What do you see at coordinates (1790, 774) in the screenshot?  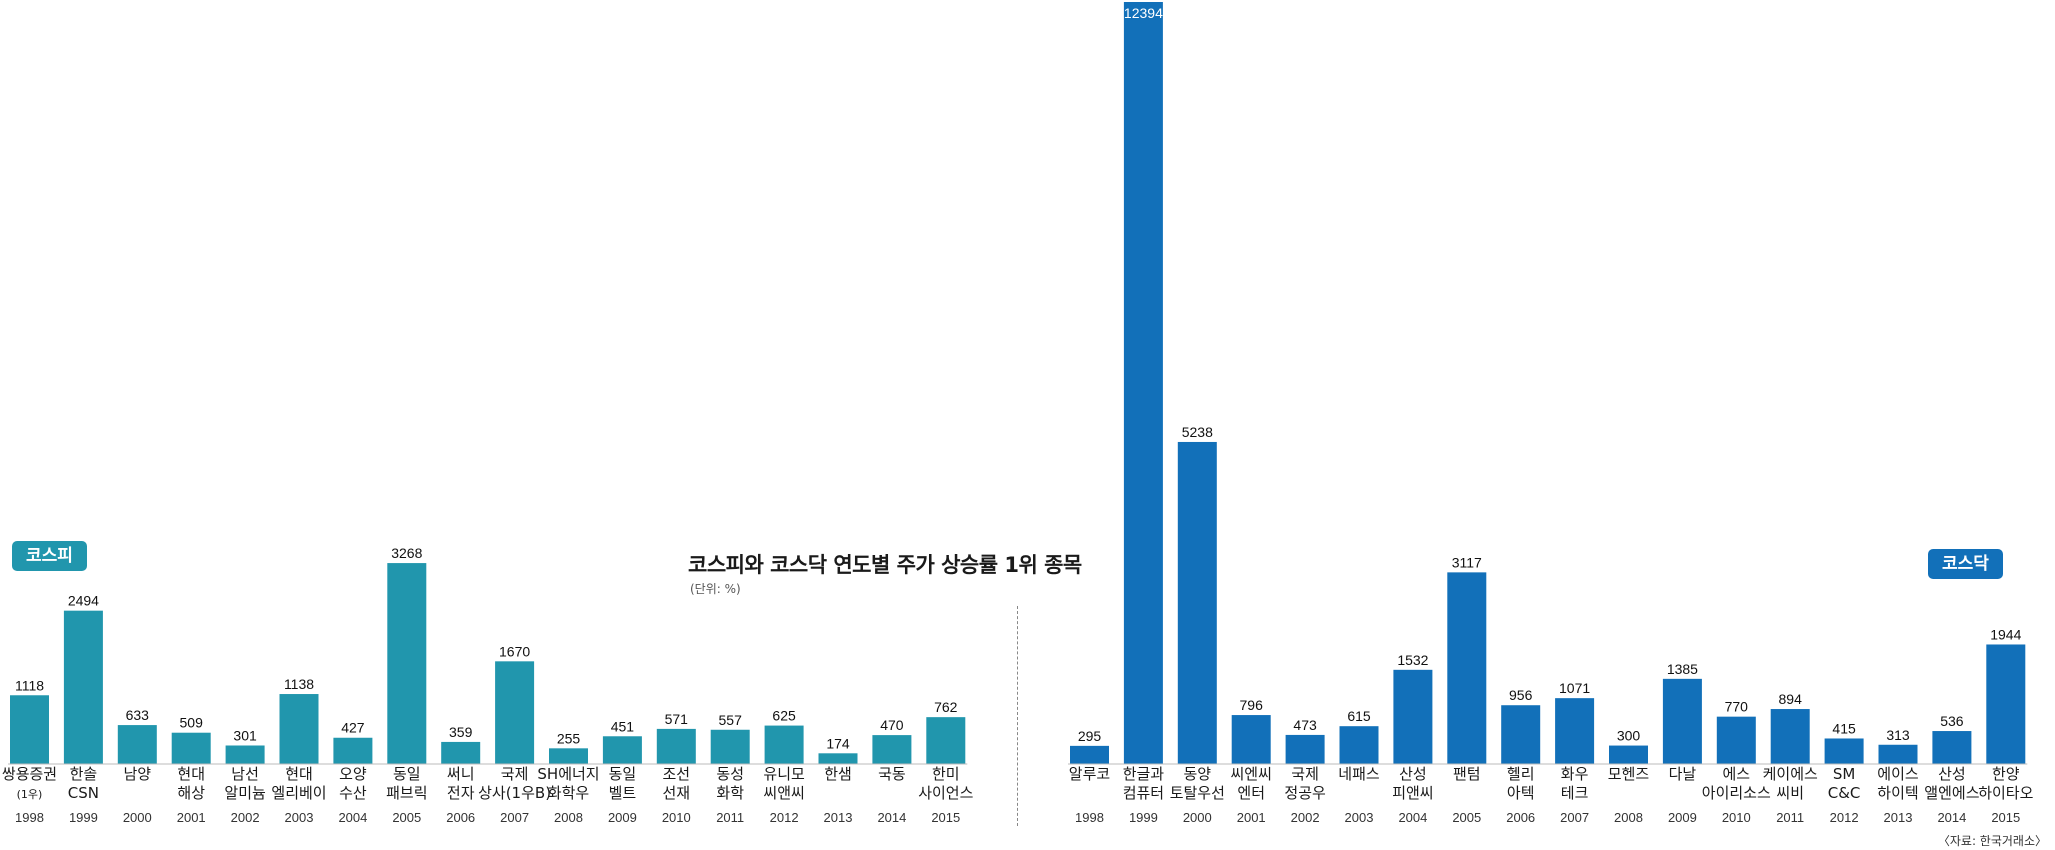 I see `category-label: 케이에스` at bounding box center [1790, 774].